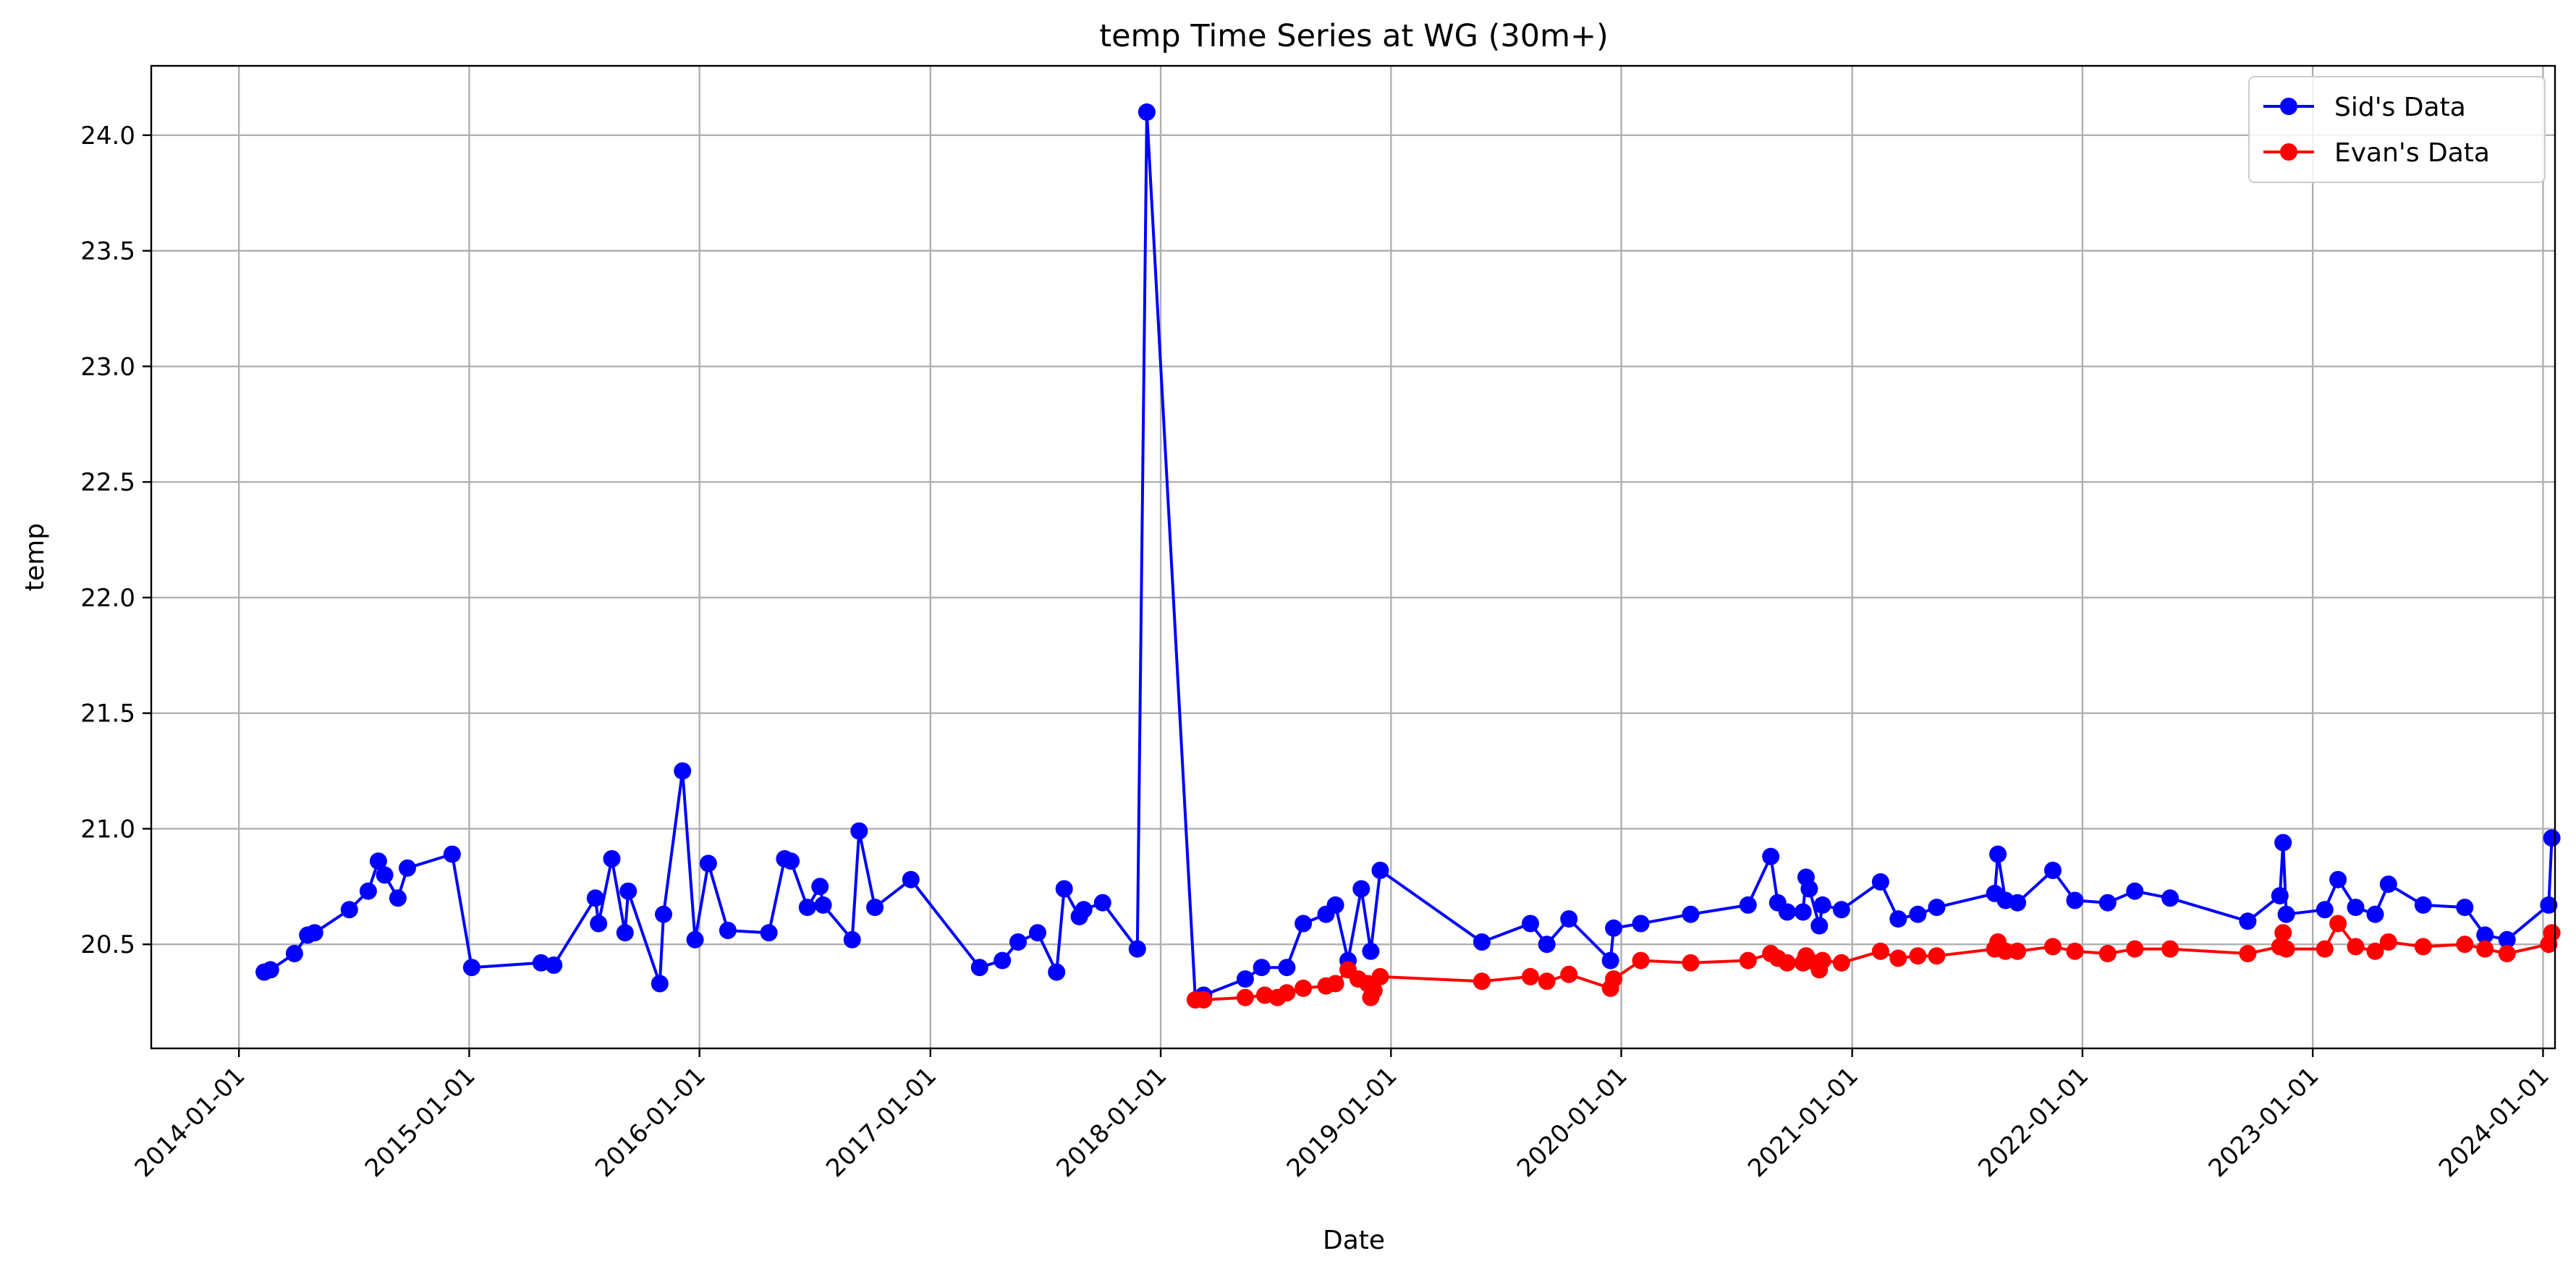 Image resolution: width=2576 pixels, height=1277 pixels. I want to click on y-axis: 20.5 21.0 21.5 22.0 22.5 23.0 23.5 24.0, so click(115, 540).